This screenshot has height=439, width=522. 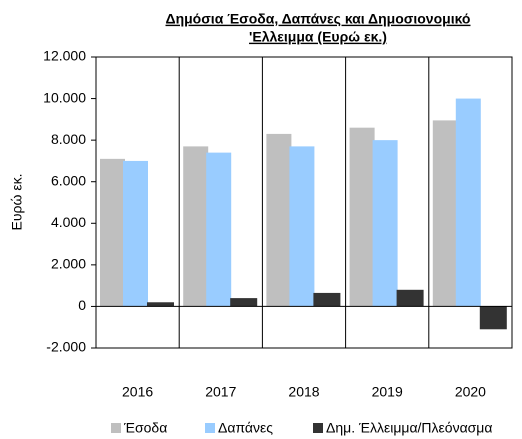 I want to click on y-axis-label: Ευρώ εκ., so click(x=17, y=202).